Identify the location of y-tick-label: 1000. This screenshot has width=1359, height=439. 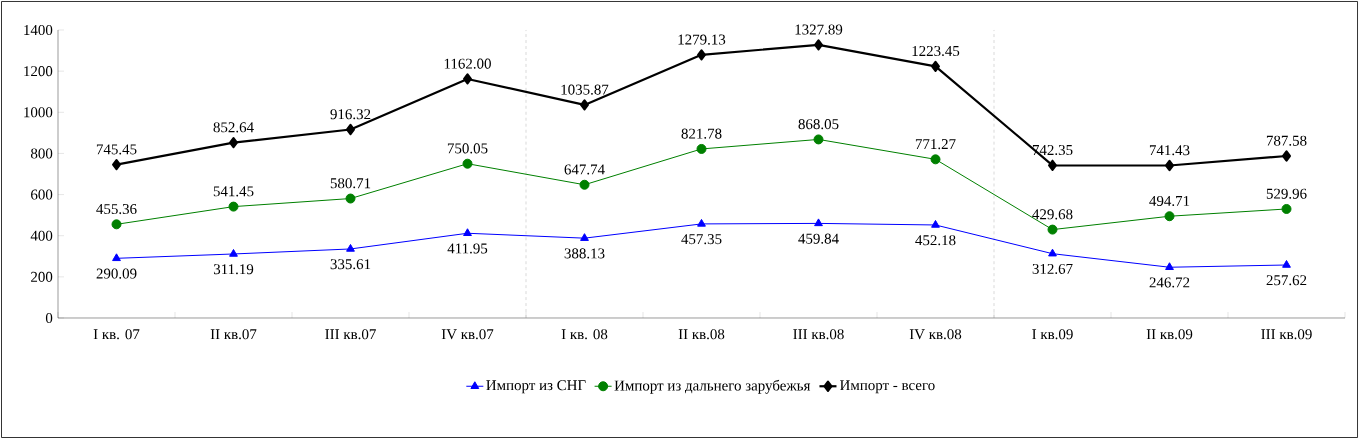
(38, 112).